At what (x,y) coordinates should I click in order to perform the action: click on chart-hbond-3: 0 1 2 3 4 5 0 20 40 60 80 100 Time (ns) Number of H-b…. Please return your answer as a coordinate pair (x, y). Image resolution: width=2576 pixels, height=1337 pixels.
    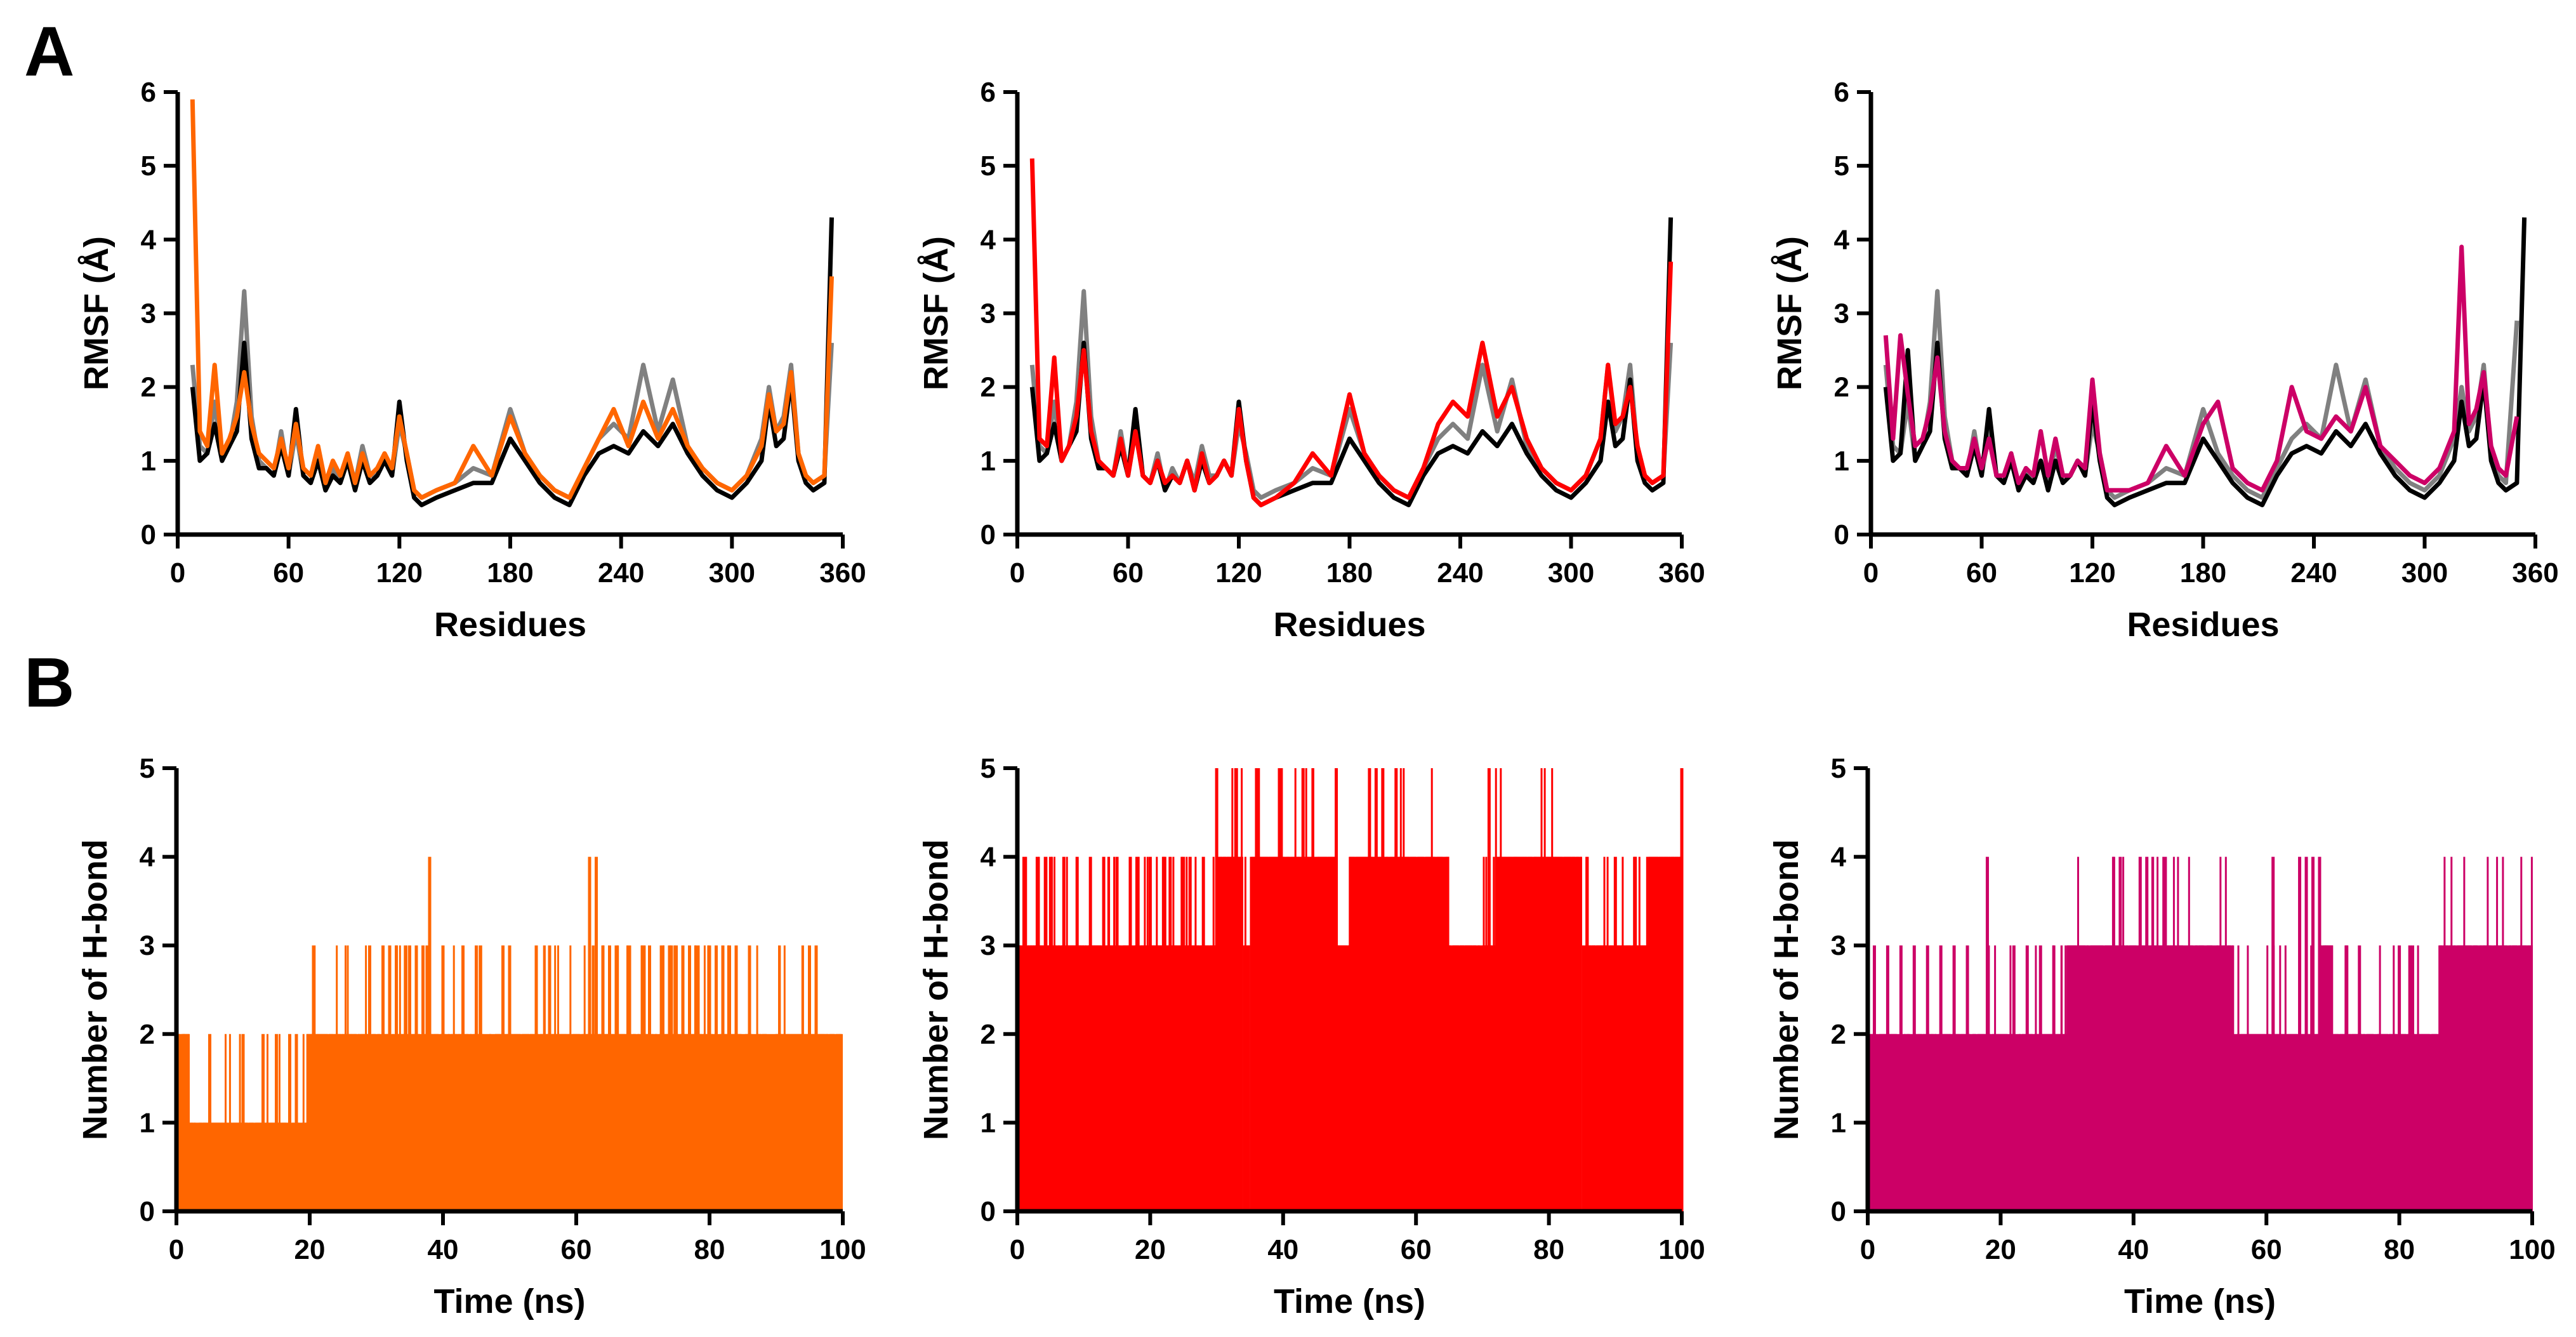
    Looking at the image, I should click on (2162, 1036).